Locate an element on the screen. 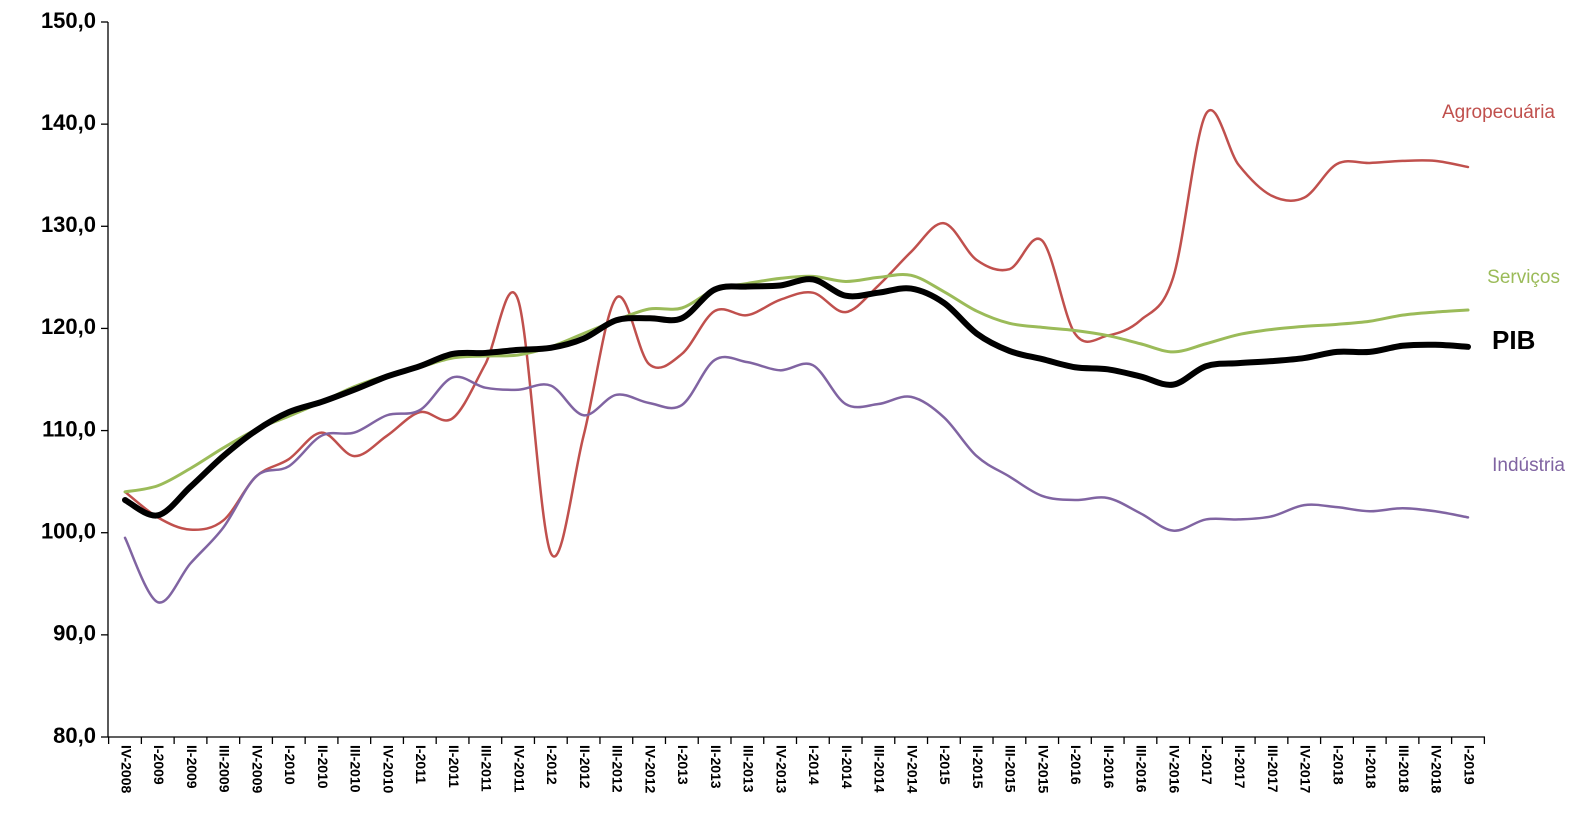 Image resolution: width=1585 pixels, height=829 pixels. x-tick-label: III-2015 is located at coordinates (1011, 769).